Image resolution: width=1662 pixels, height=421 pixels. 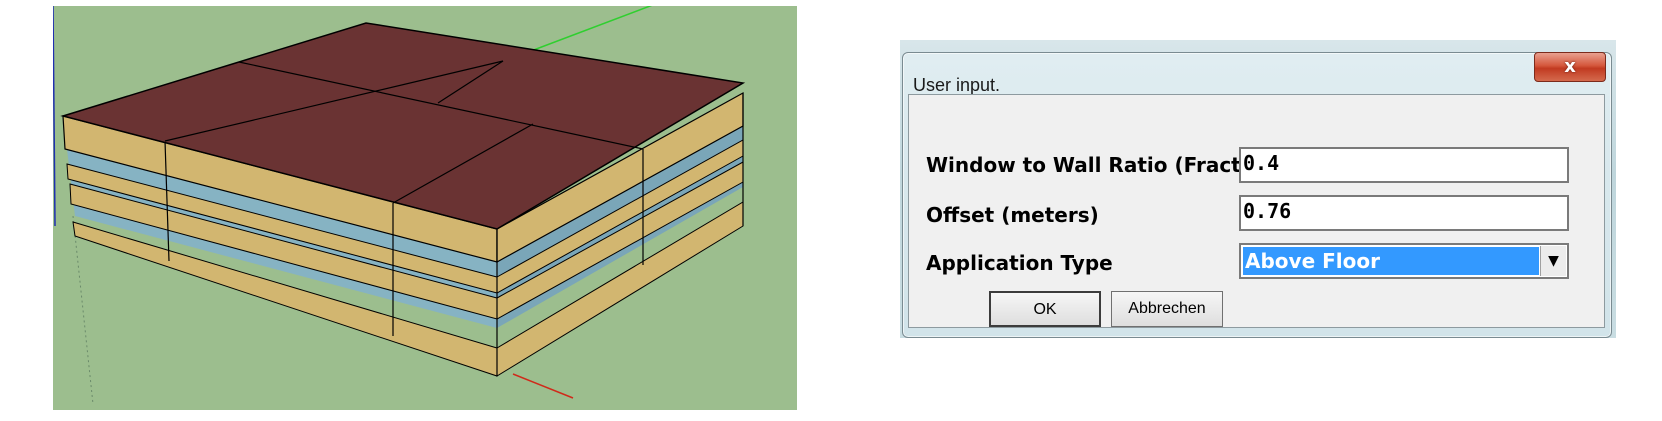 I want to click on ok-button: OK, so click(x=1045, y=309).